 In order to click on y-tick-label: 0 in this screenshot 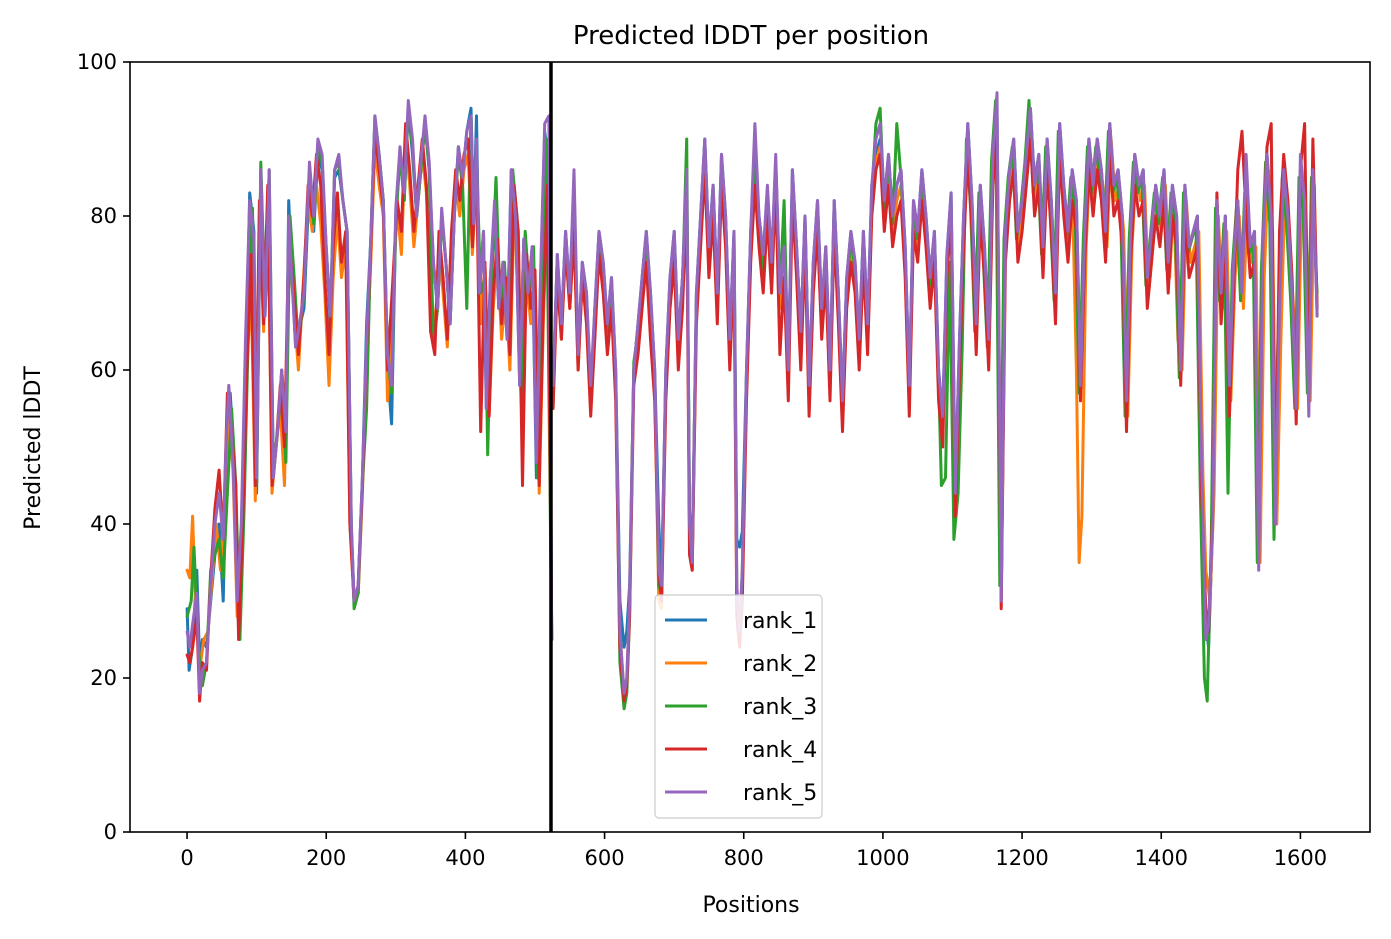, I will do `click(110, 832)`.